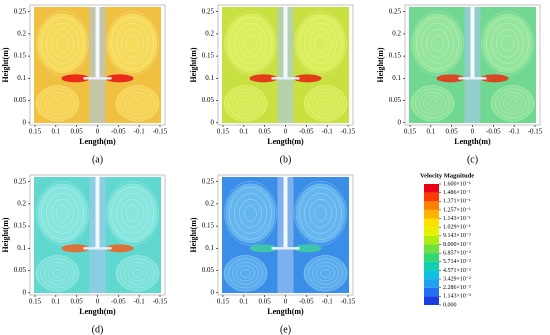 The height and width of the screenshot is (335, 550). What do you see at coordinates (450, 305) in the screenshot?
I see `colorbar-label: 0.000` at bounding box center [450, 305].